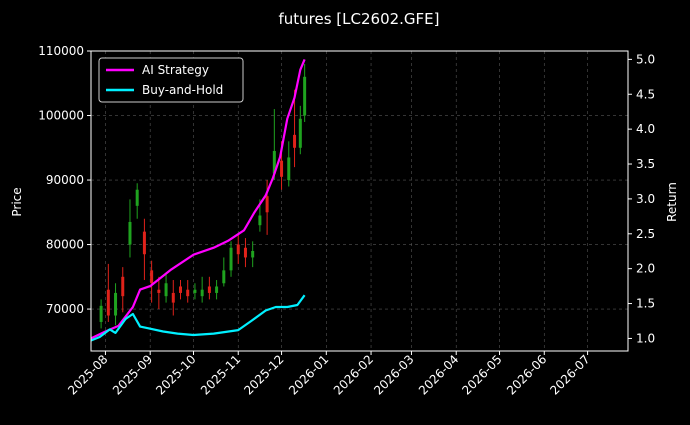 The image size is (690, 425). I want to click on y-right-tick-label: 1.0, so click(645, 338).